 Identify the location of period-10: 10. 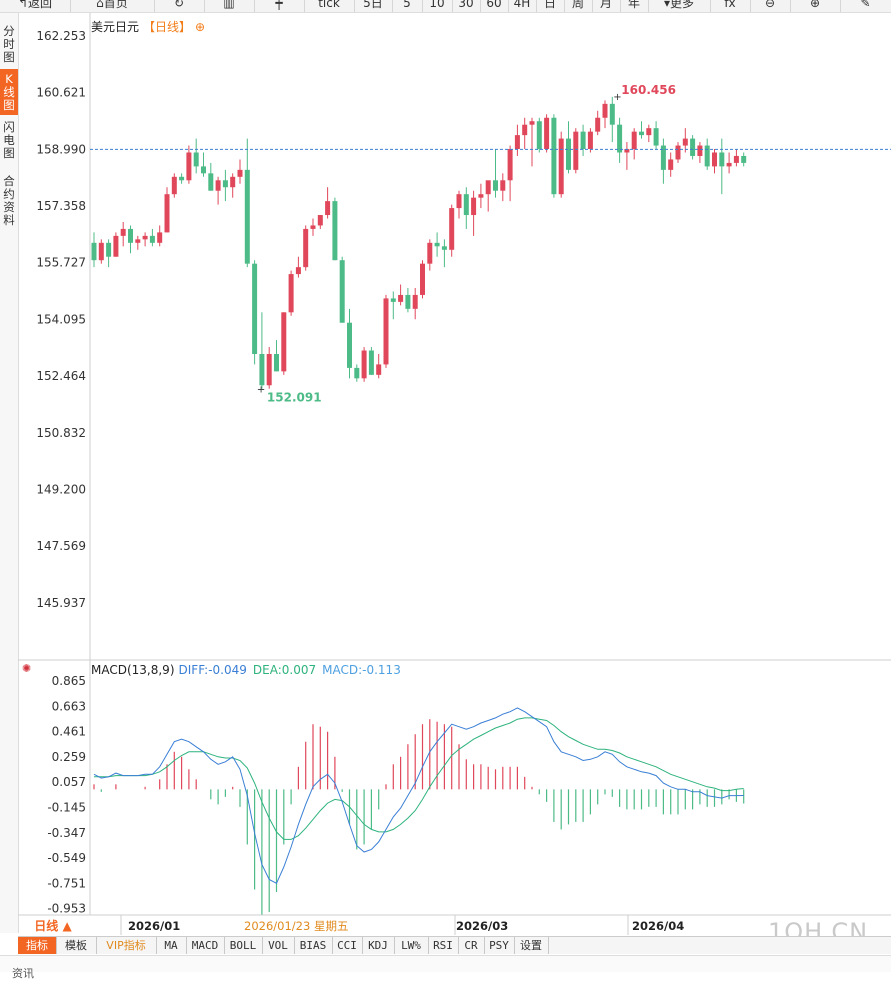
(437, 6).